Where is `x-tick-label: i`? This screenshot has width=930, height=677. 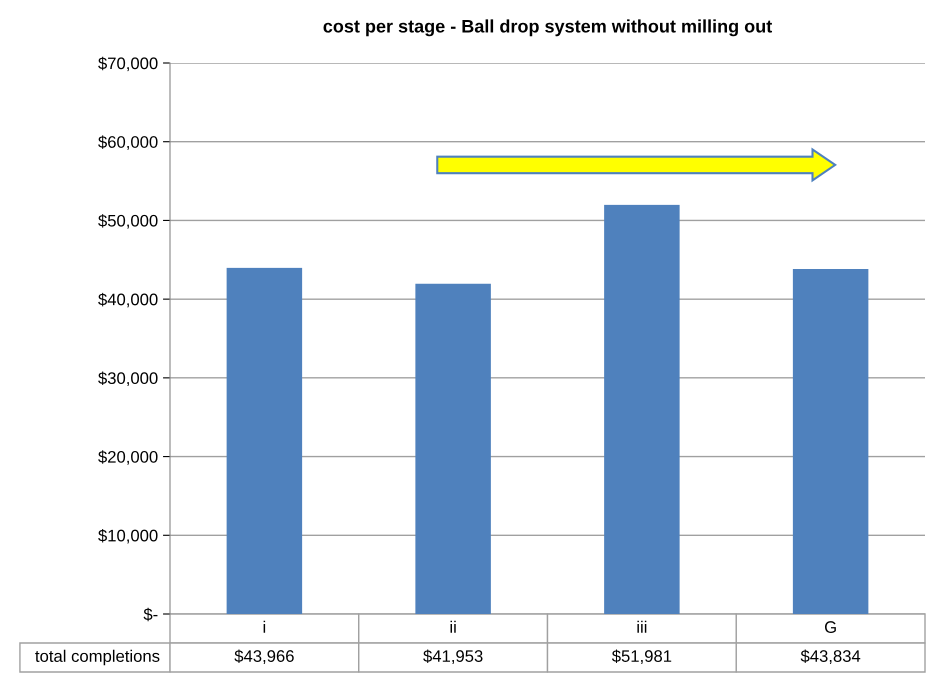 x-tick-label: i is located at coordinates (265, 626).